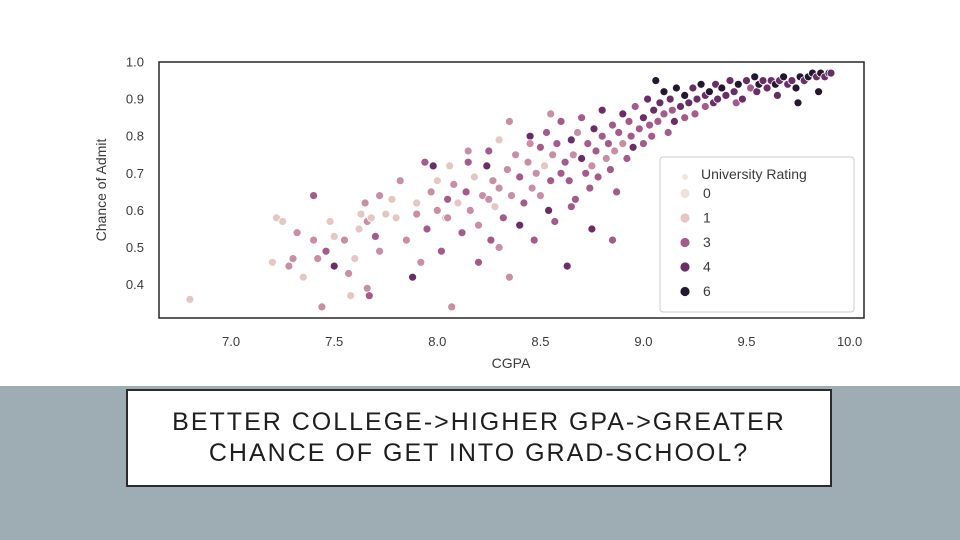  I want to click on legend: University Rating 0 1 3 4 6, so click(757, 234).